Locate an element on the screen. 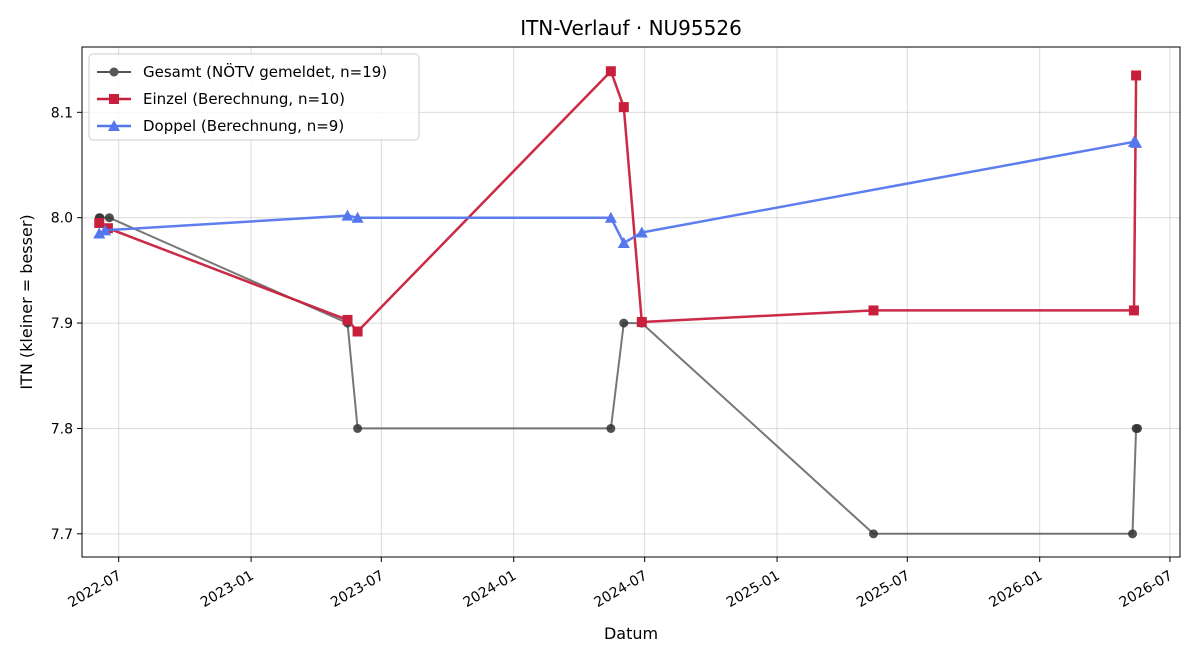  legend-box is located at coordinates (254, 97).